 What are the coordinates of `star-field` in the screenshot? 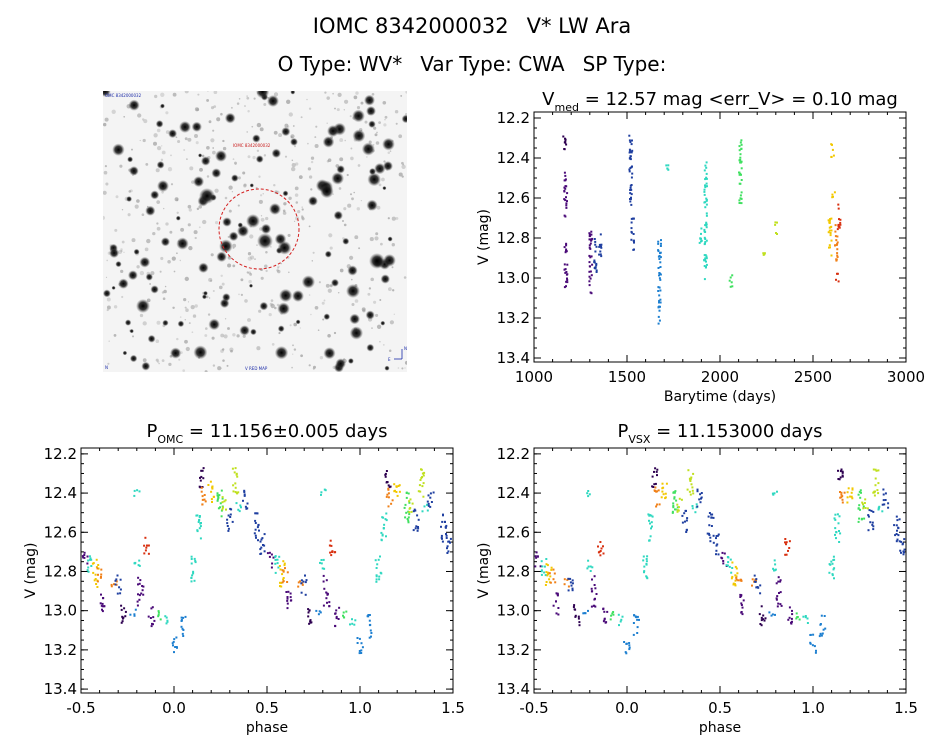 It's located at (255, 231).